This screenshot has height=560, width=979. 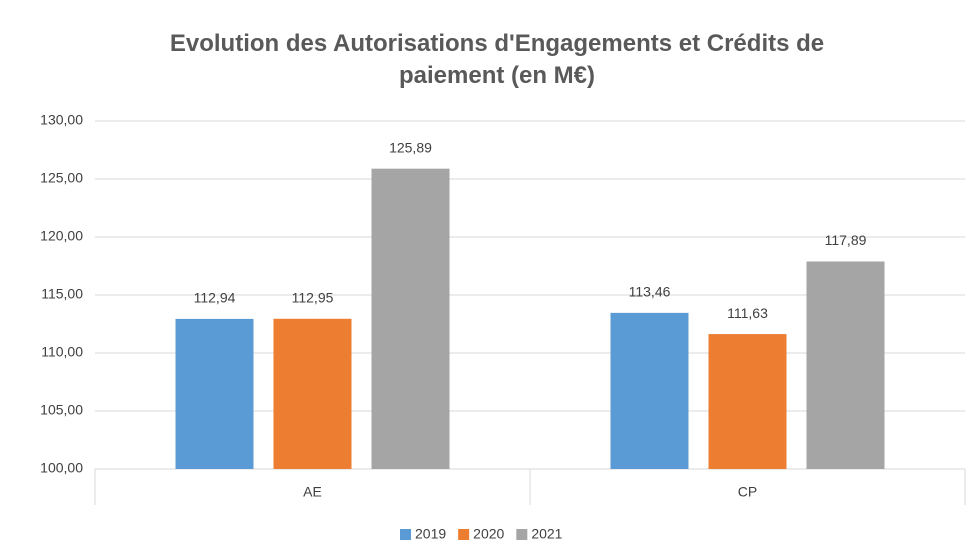 I want to click on value-label: 112,95, so click(x=313, y=297).